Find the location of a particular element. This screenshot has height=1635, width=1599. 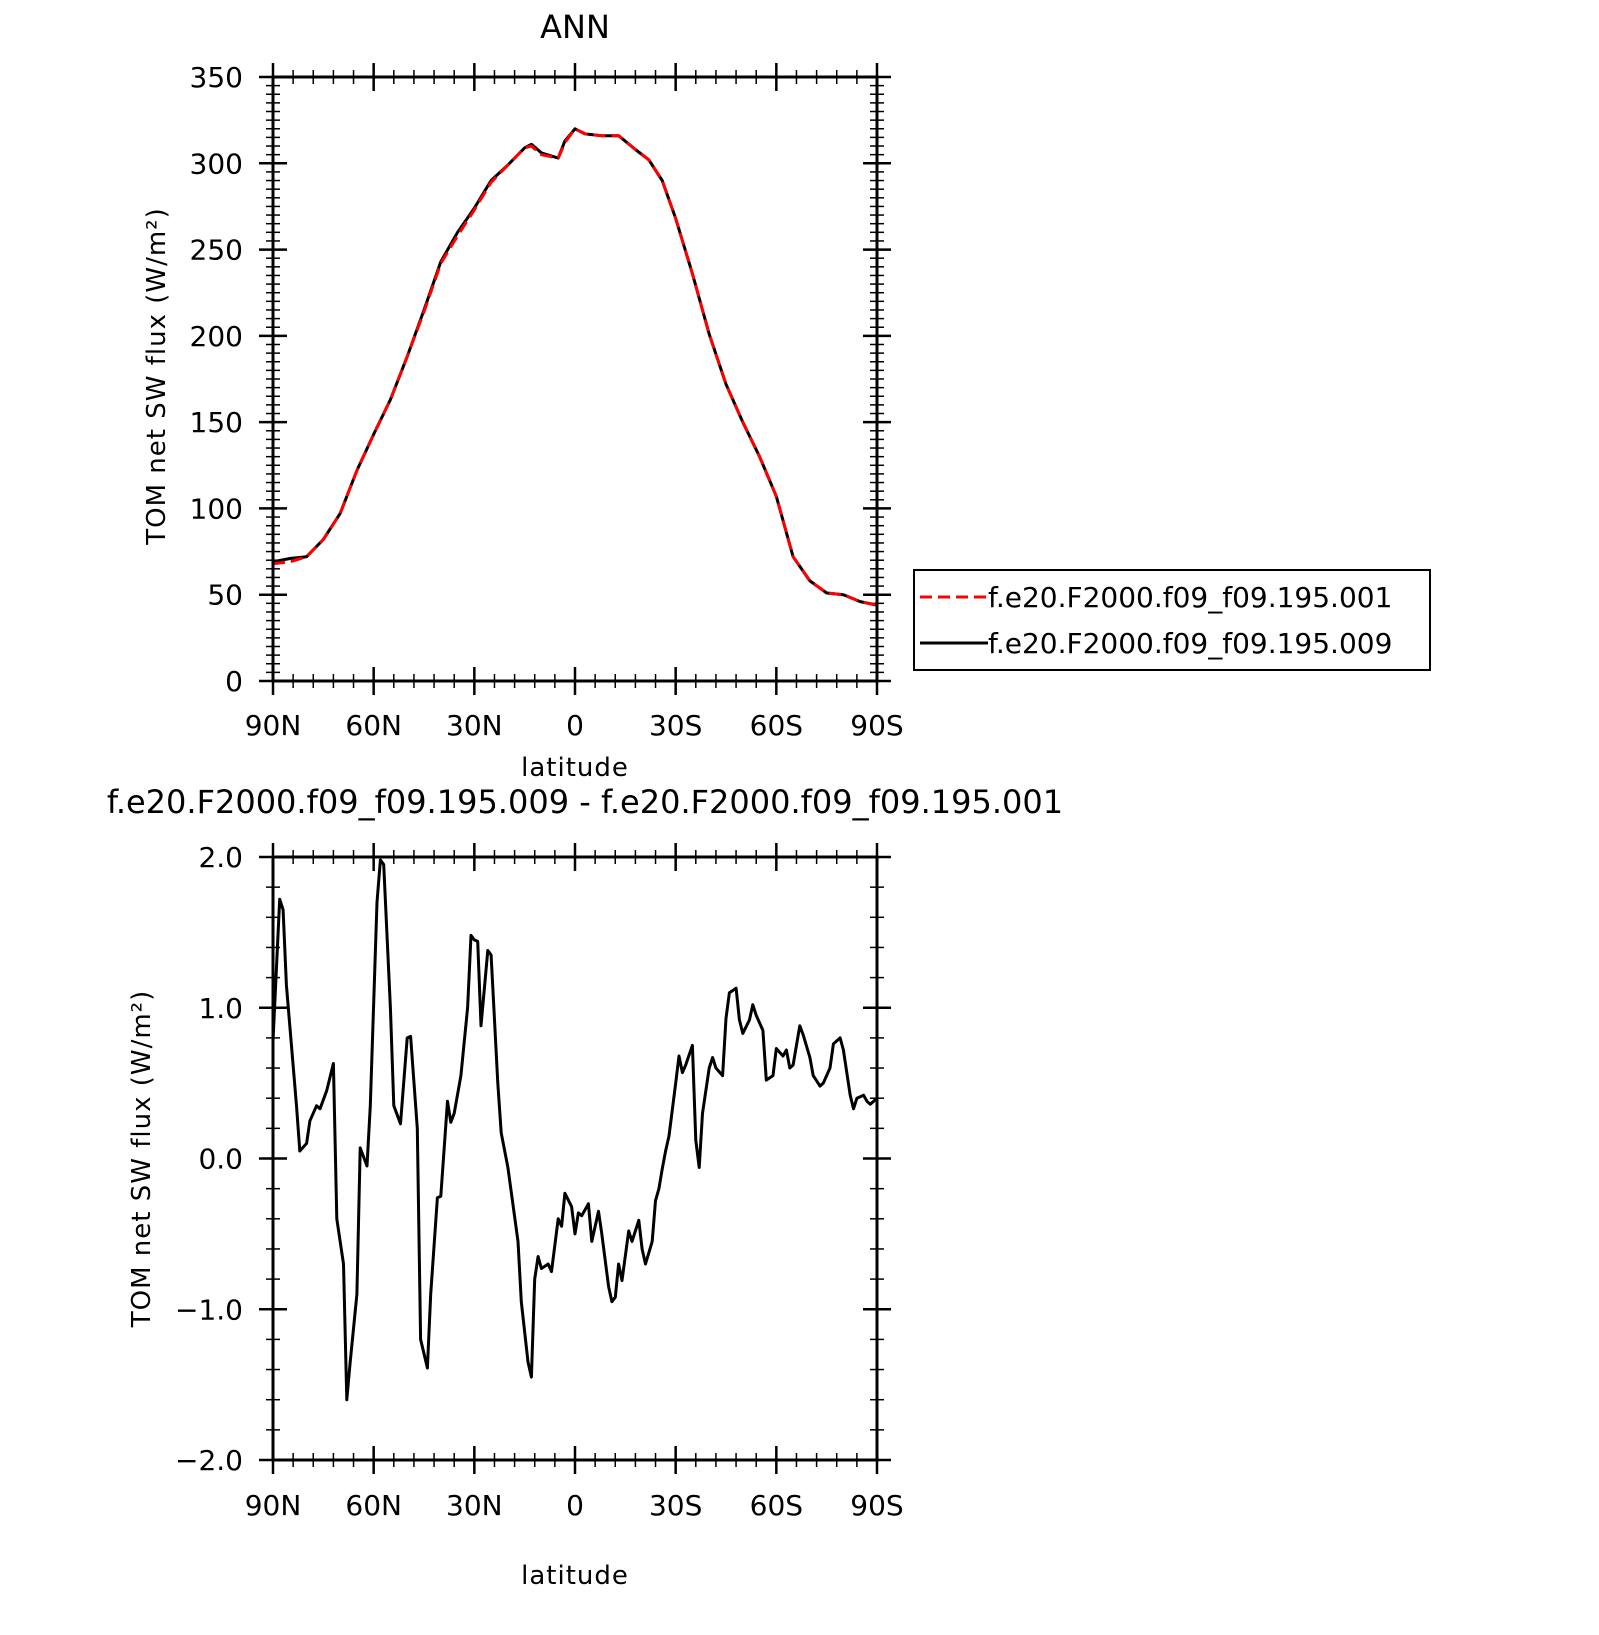

y-tick-label: 300 is located at coordinates (216, 163).